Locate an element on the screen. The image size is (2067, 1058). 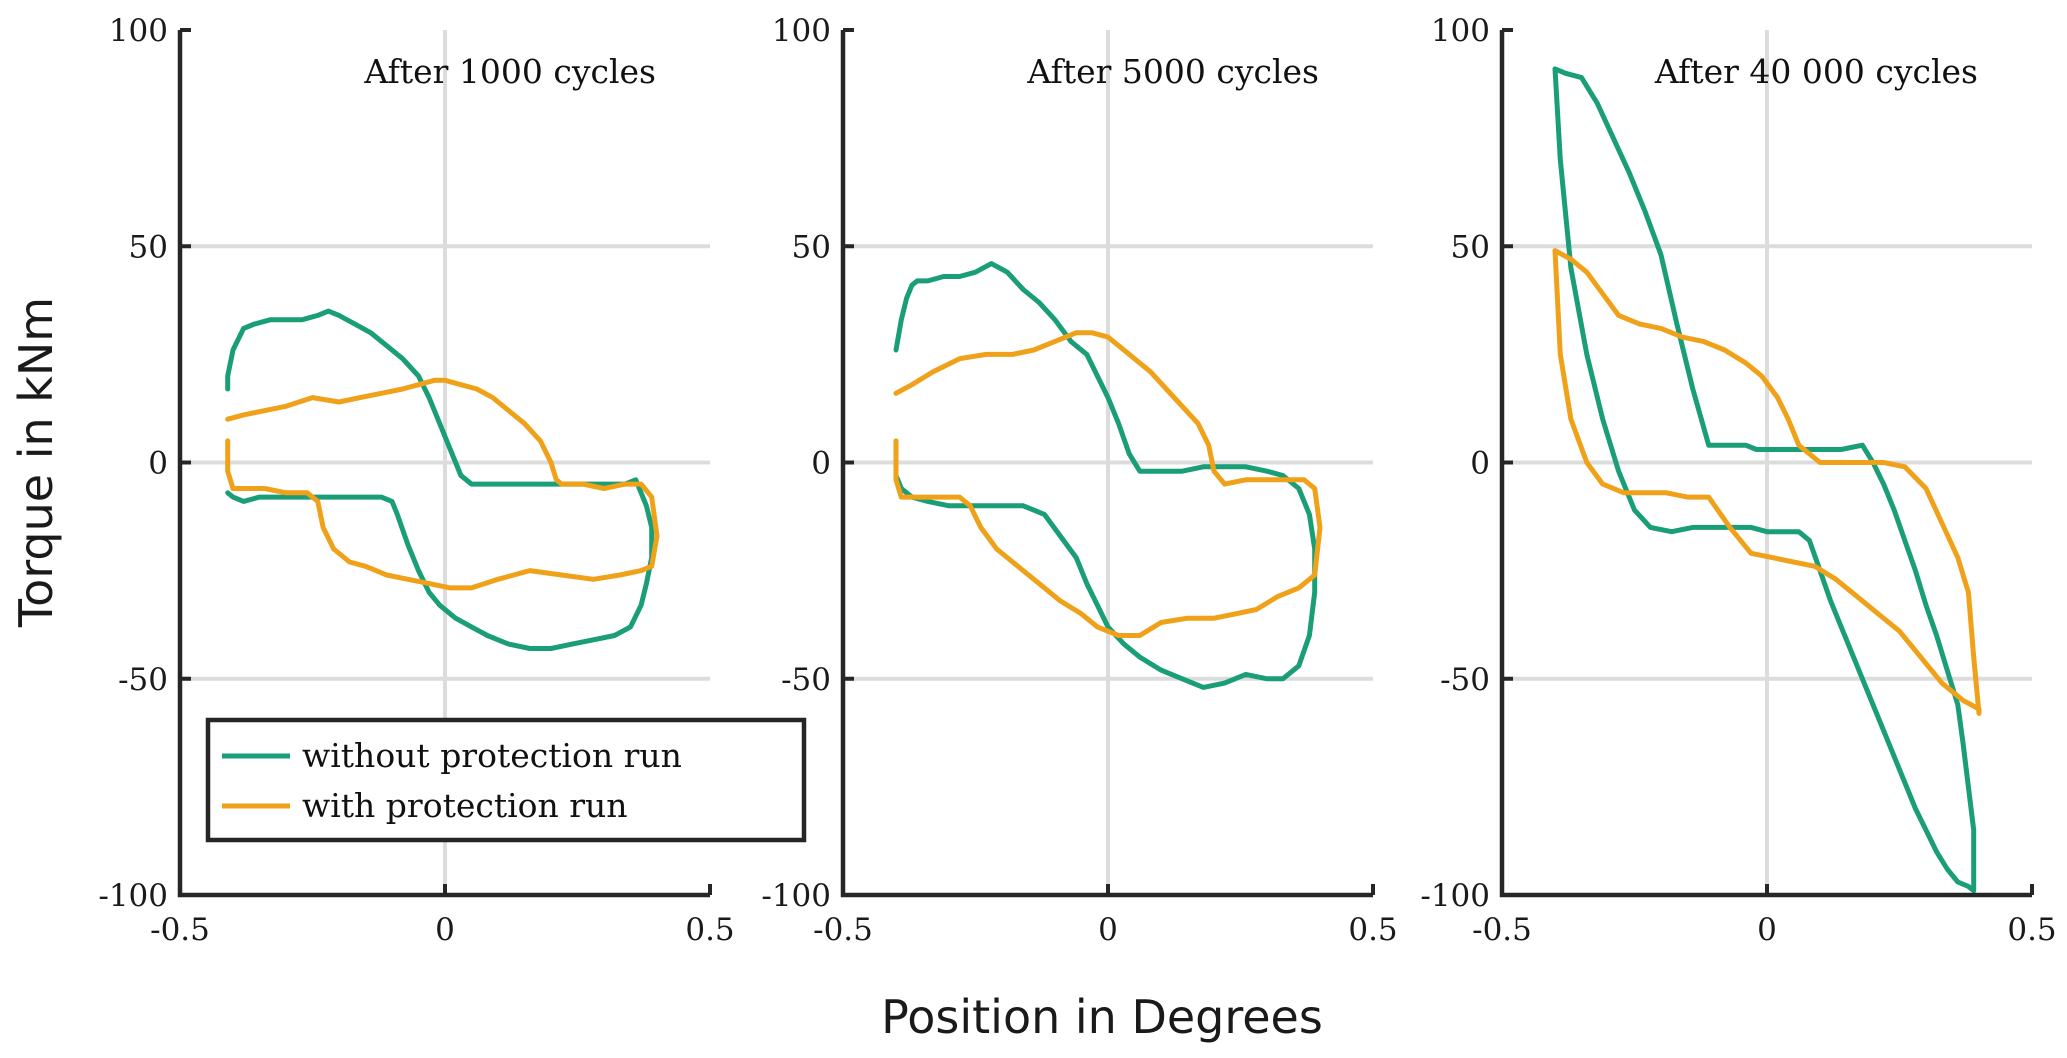
legend-box is located at coordinates (506, 780).